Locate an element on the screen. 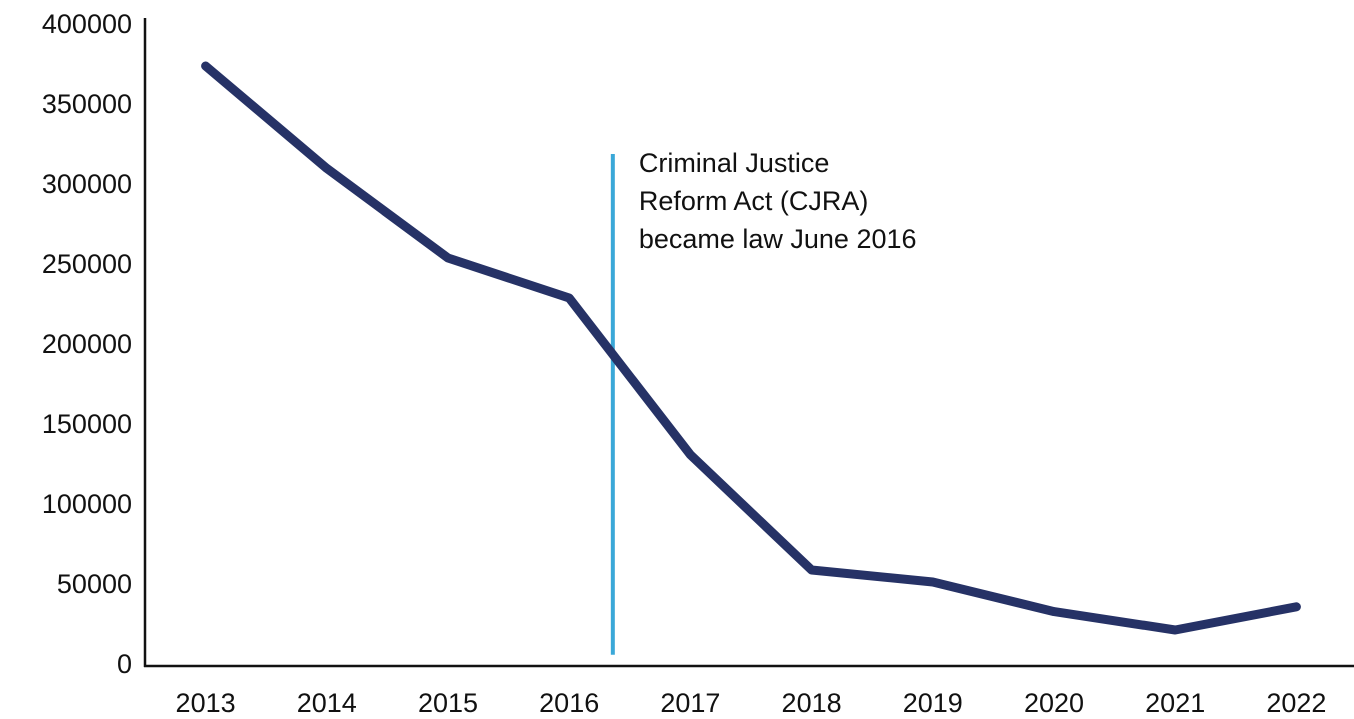 The image size is (1354, 719). x-tick-label: 2015 is located at coordinates (448, 703).